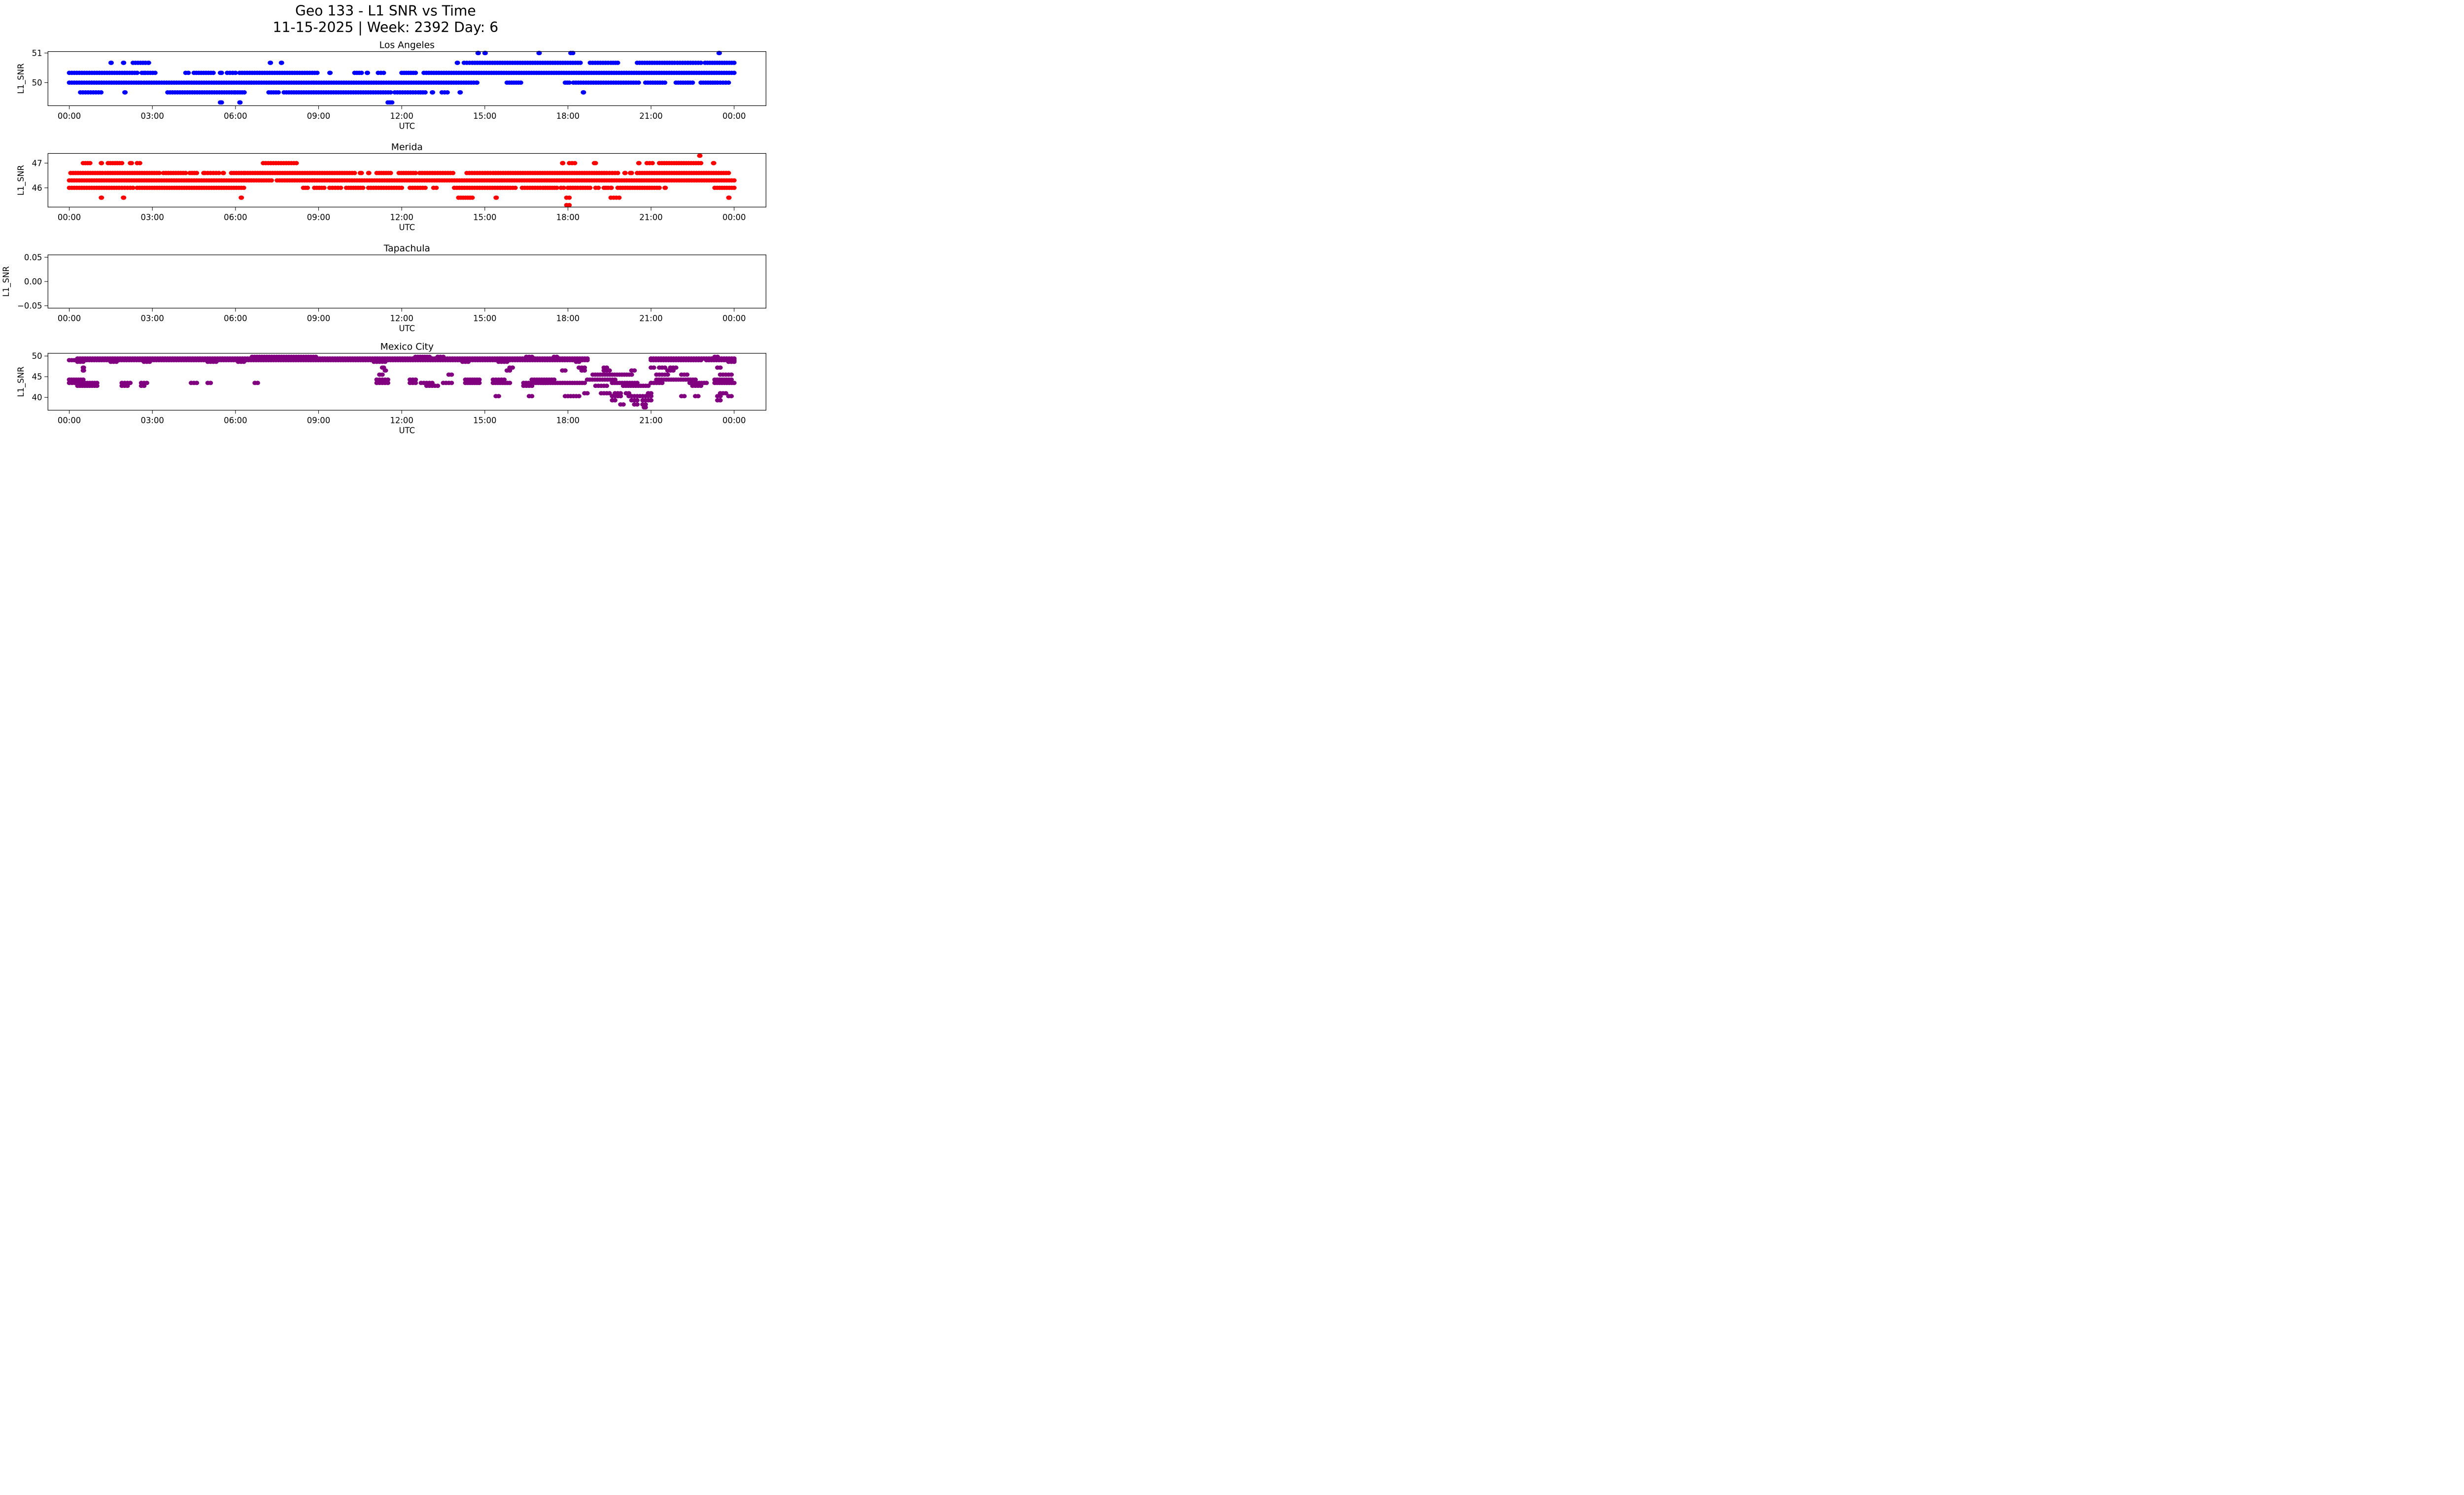  What do you see at coordinates (235, 116) in the screenshot?
I see `x-tick-label: 06:00` at bounding box center [235, 116].